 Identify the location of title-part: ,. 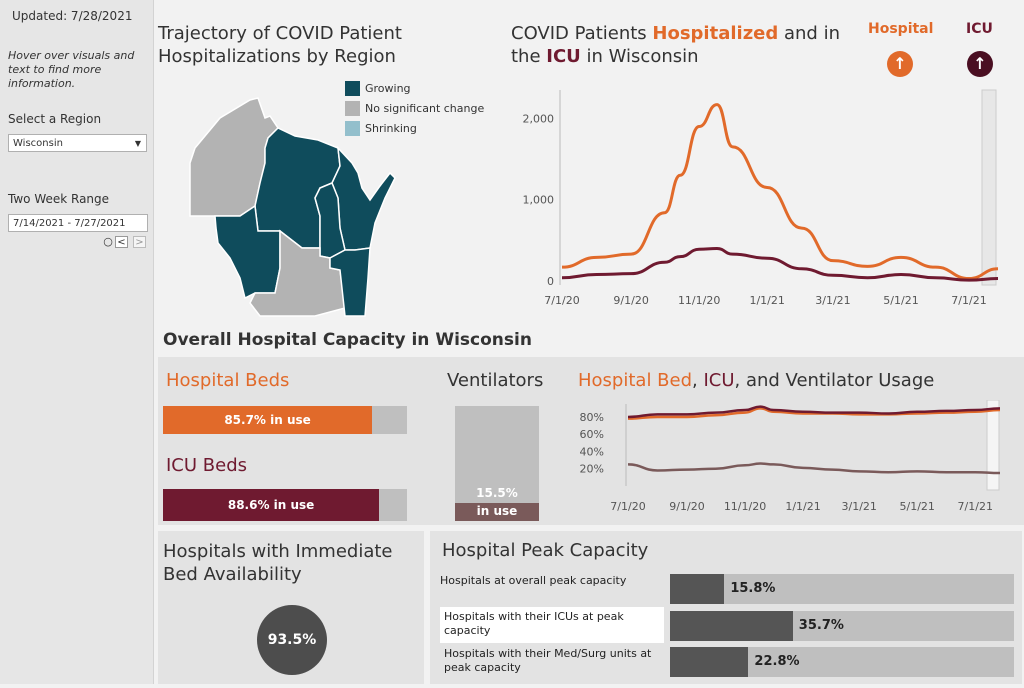
(698, 380).